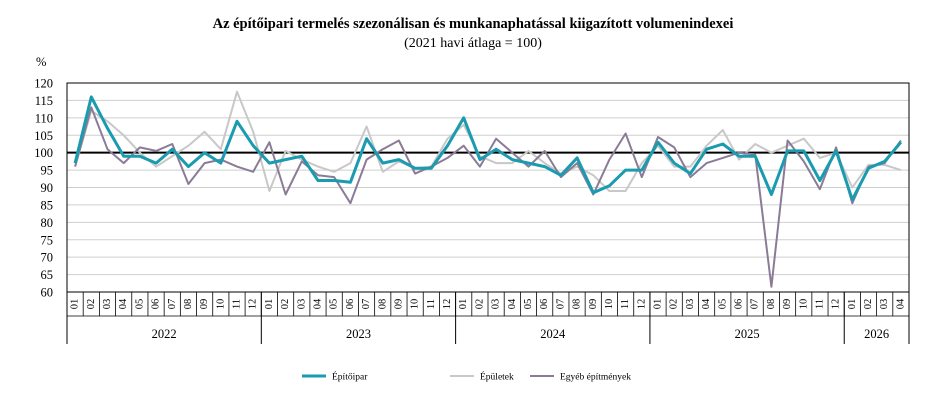  I want to click on y-tick-label: 105, so click(43, 136).